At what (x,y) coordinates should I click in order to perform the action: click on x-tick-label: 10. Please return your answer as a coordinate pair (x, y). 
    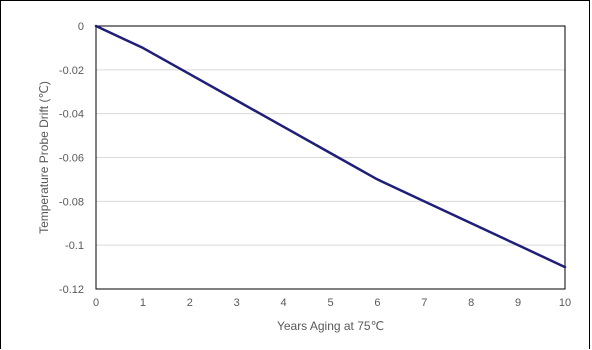
    Looking at the image, I should click on (565, 303).